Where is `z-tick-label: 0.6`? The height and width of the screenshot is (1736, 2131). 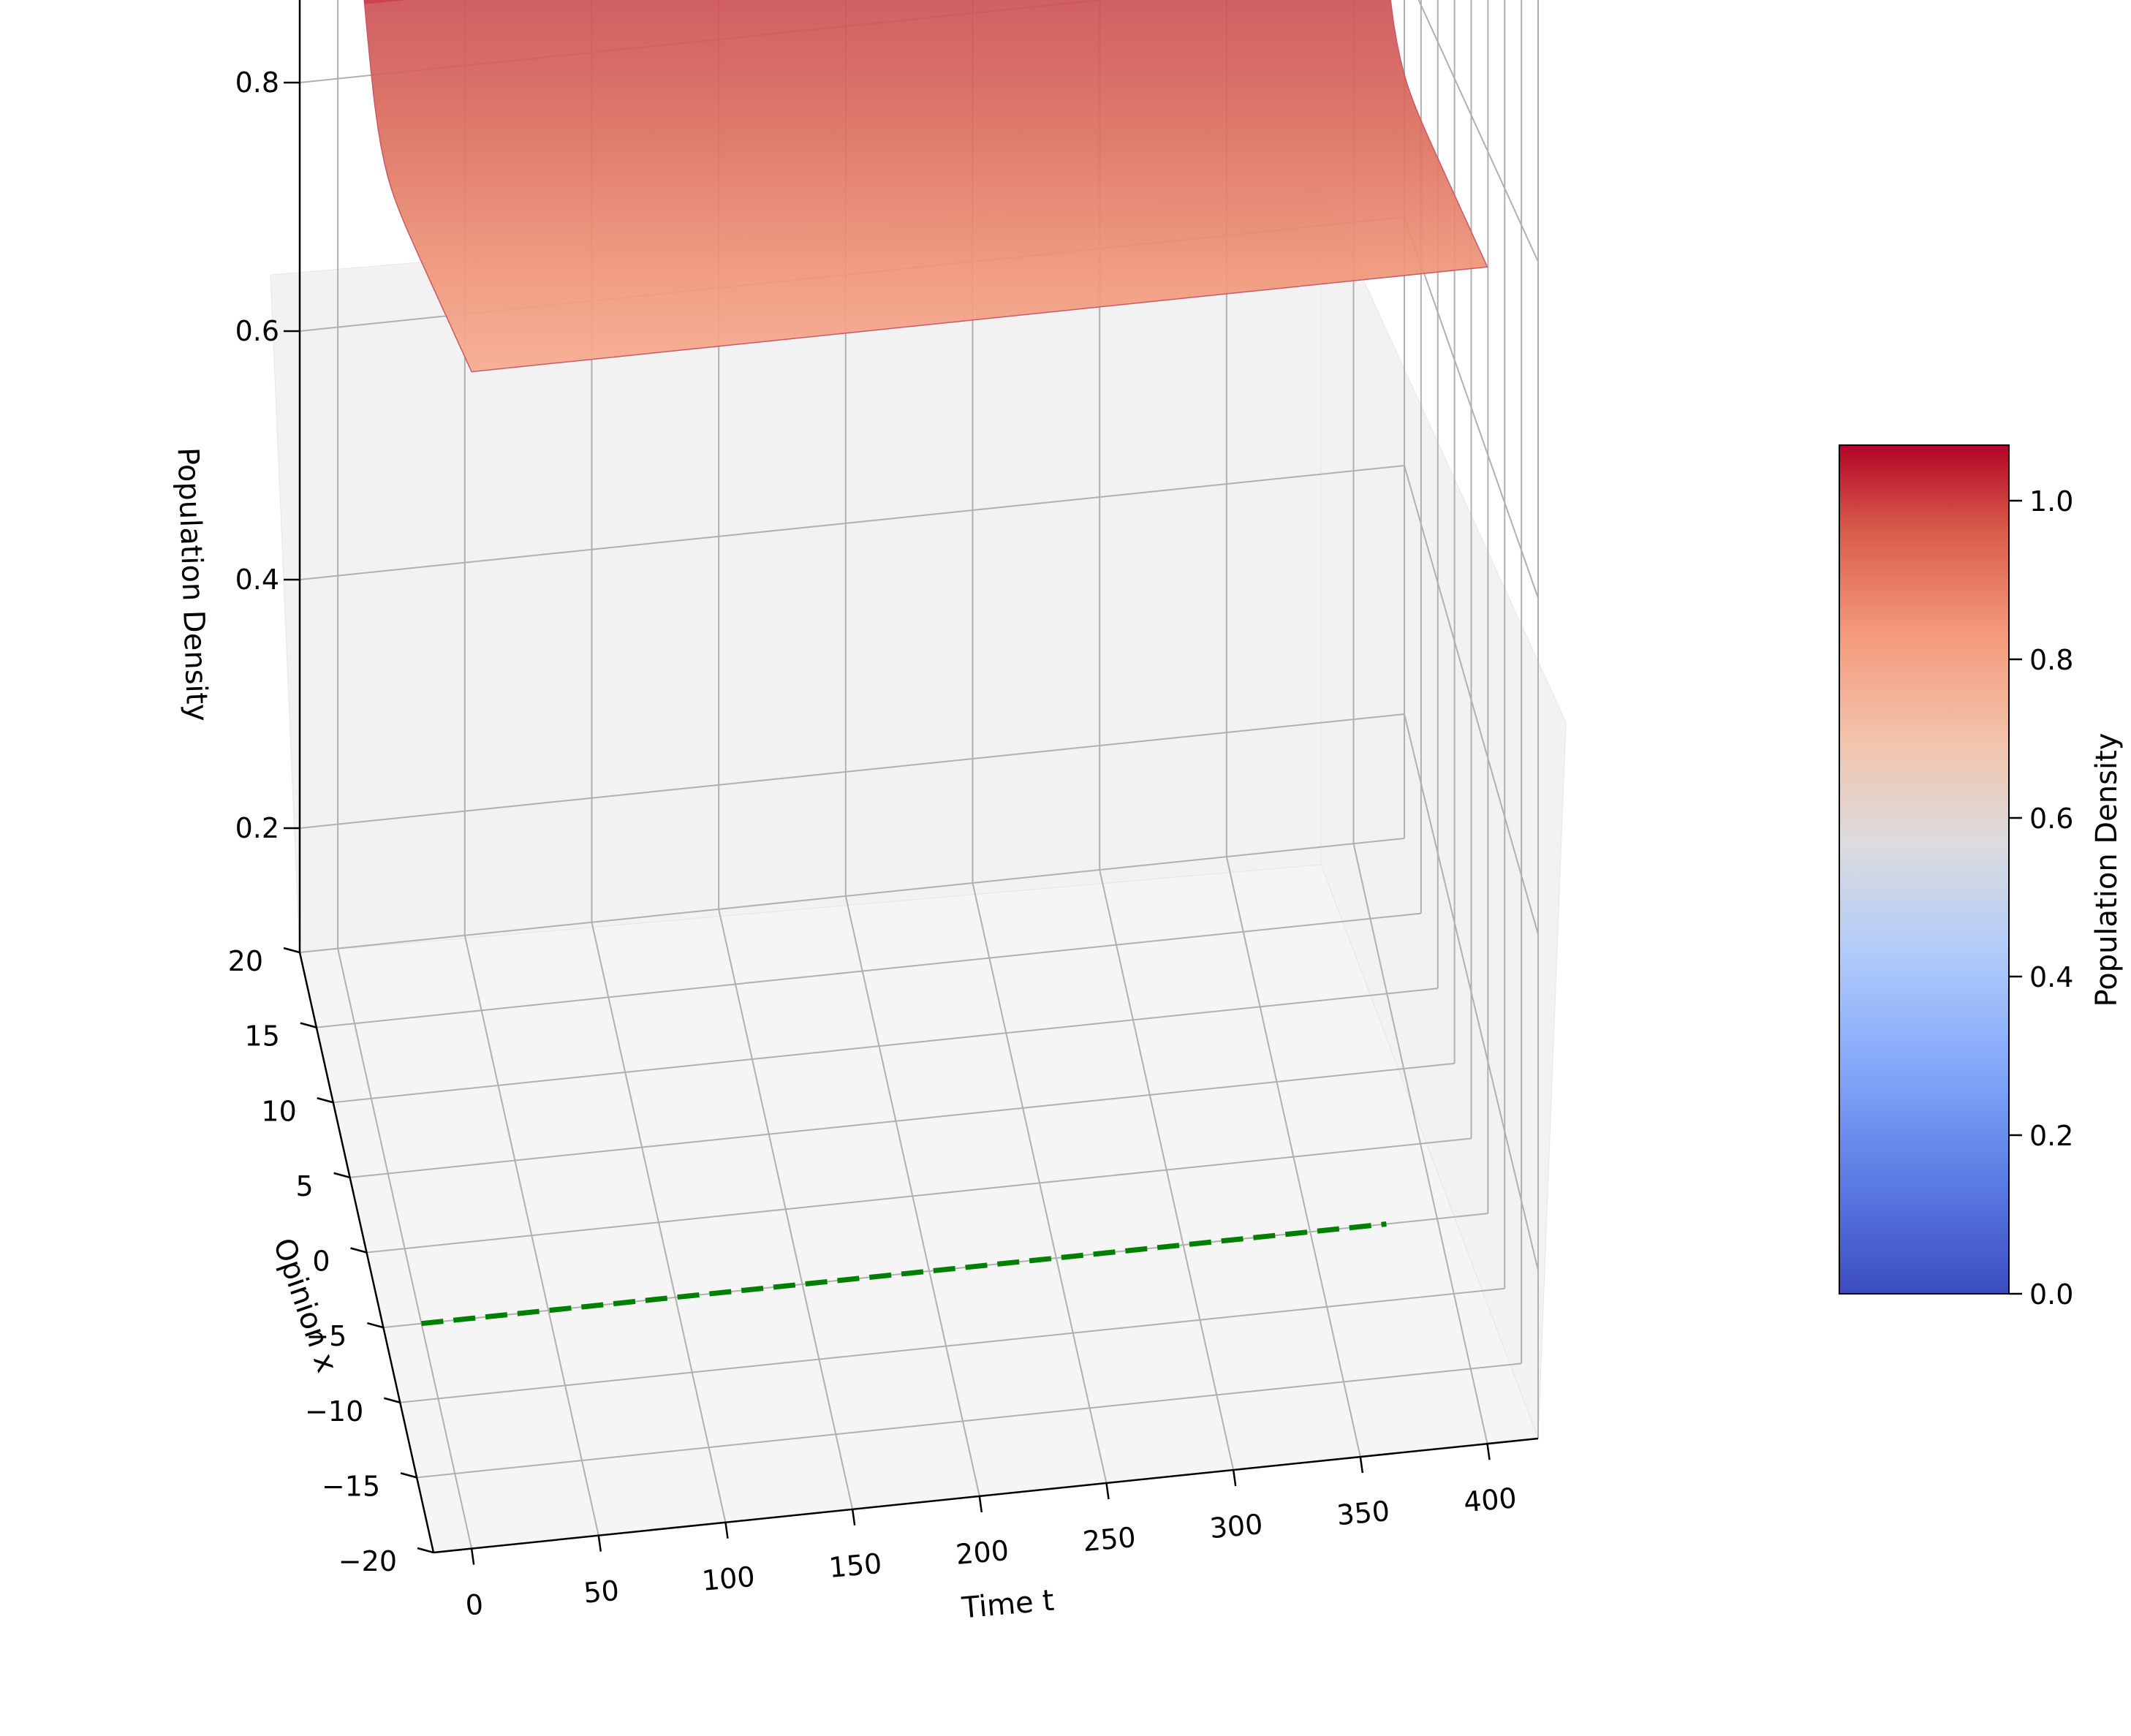
z-tick-label: 0.6 is located at coordinates (257, 331).